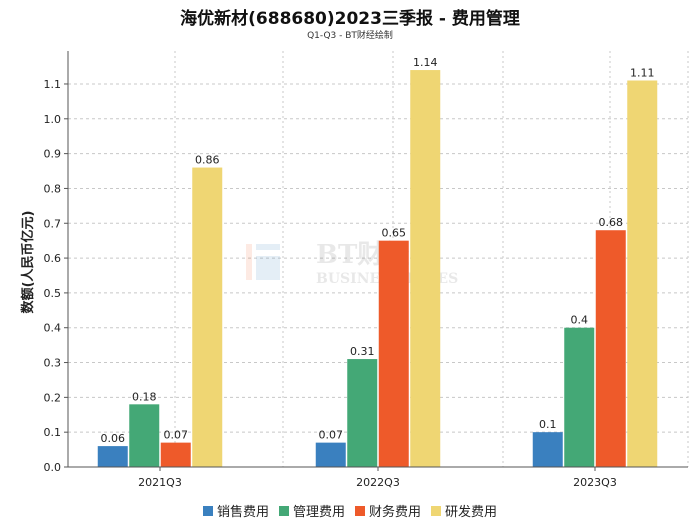 The image size is (700, 524). I want to click on bar-value-label: 0.86, so click(207, 160).